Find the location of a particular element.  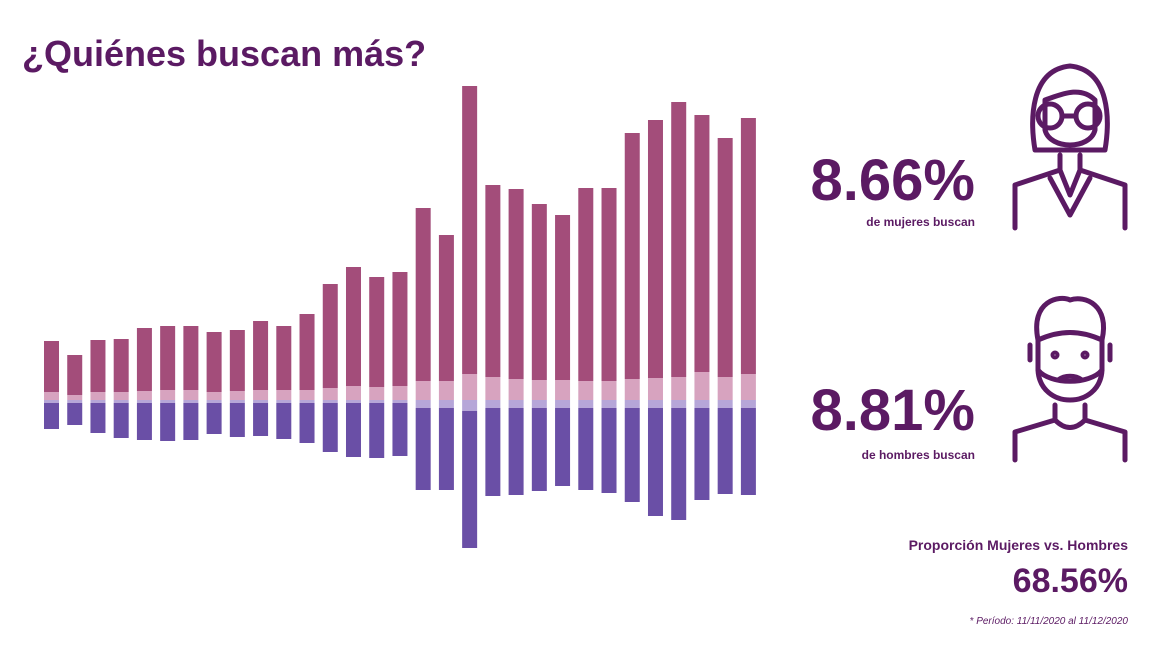

footnote: * Período: 11/11/2020 al 11/12/2020 is located at coordinates (1049, 621).